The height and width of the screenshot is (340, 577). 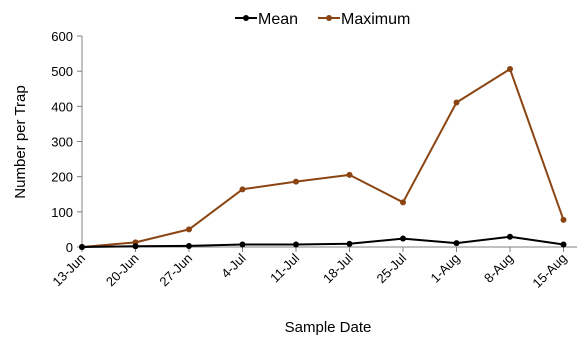 What do you see at coordinates (375, 19) in the screenshot?
I see `maximum-legend-label: Maximum` at bounding box center [375, 19].